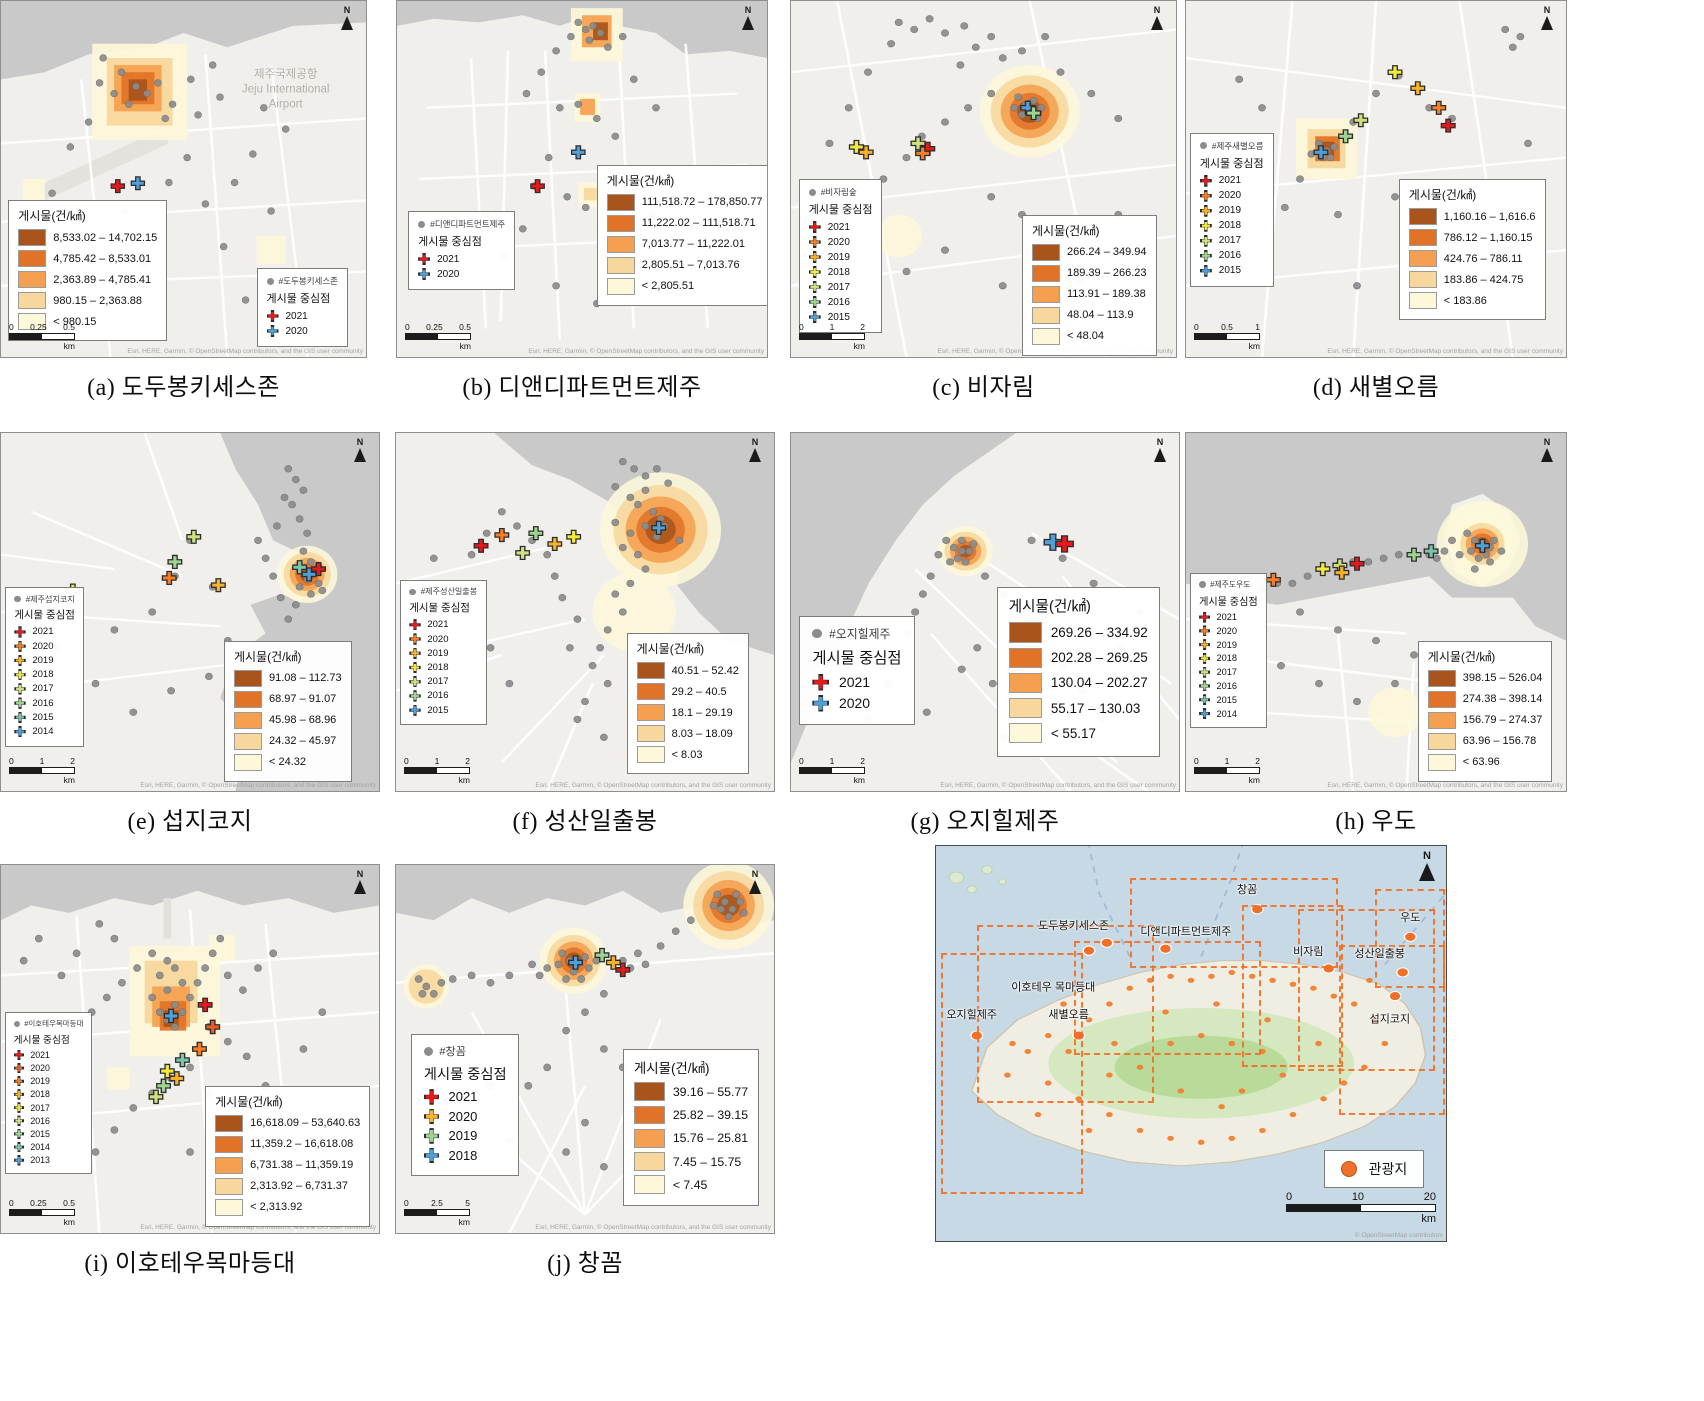 Image resolution: width=1704 pixels, height=1401 pixels. Describe the element at coordinates (42, 761) in the screenshot. I see `scale-tick: 1` at that location.